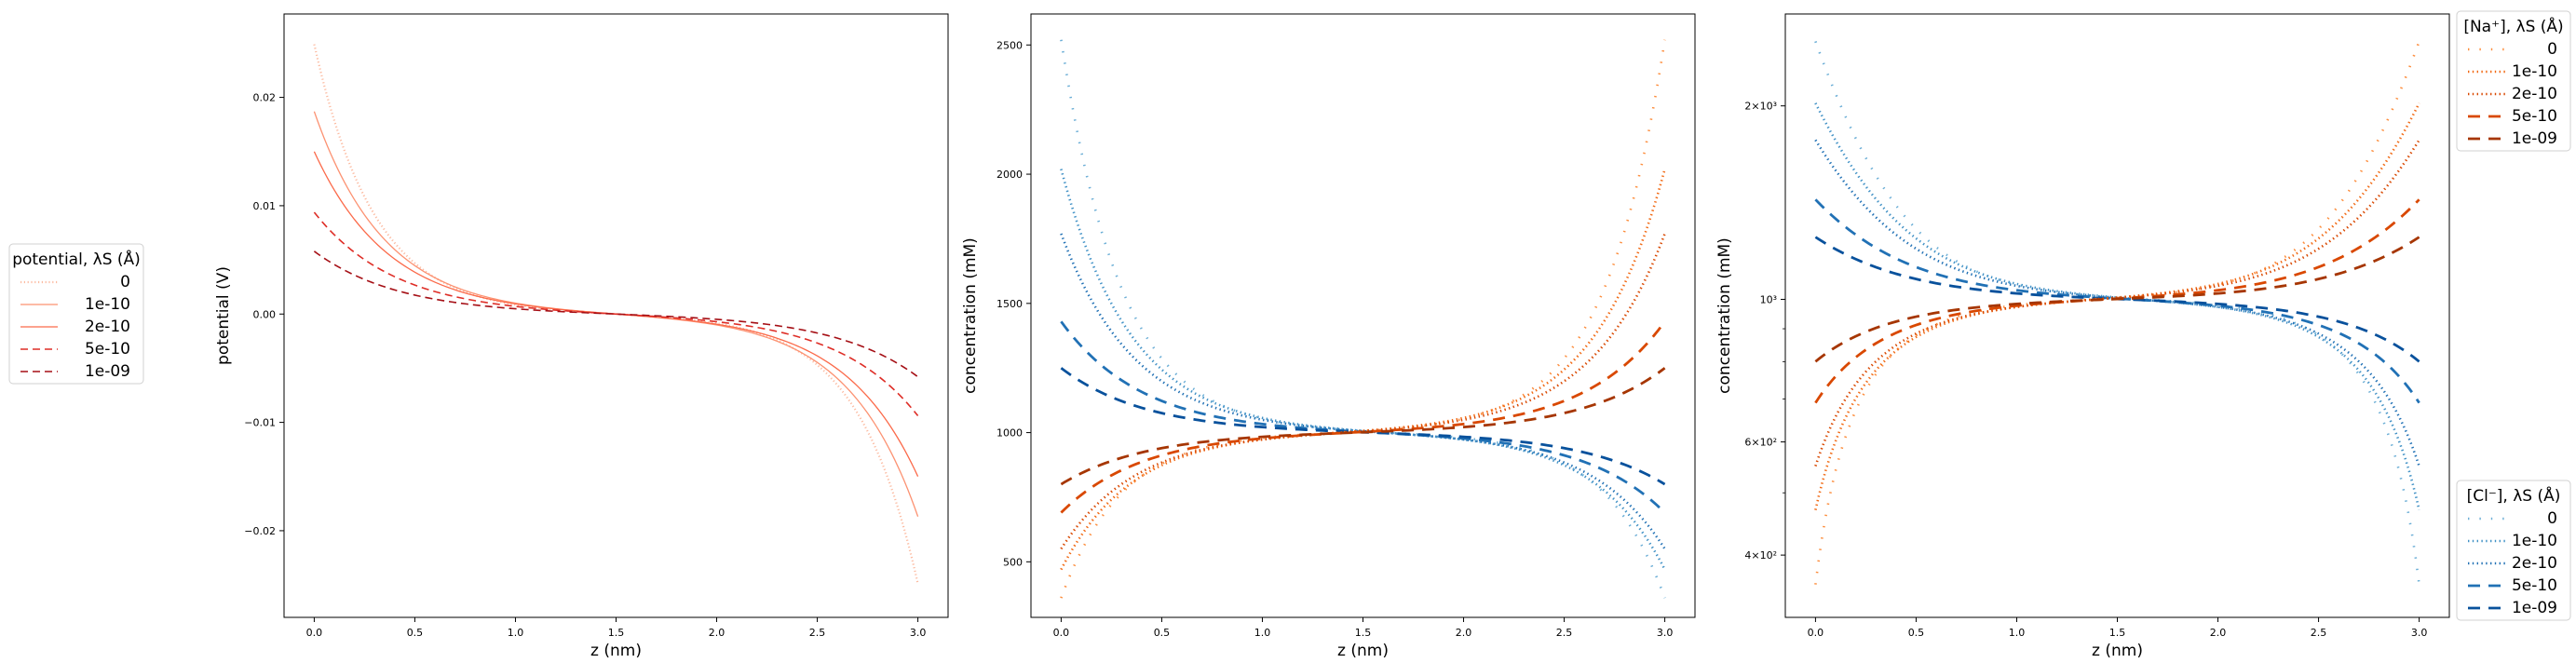 The height and width of the screenshot is (663, 2576). I want to click on legend: [Na⁺], λS (Å) 0 1e-10 2e-10 5e-10 1e-09, so click(2513, 81).